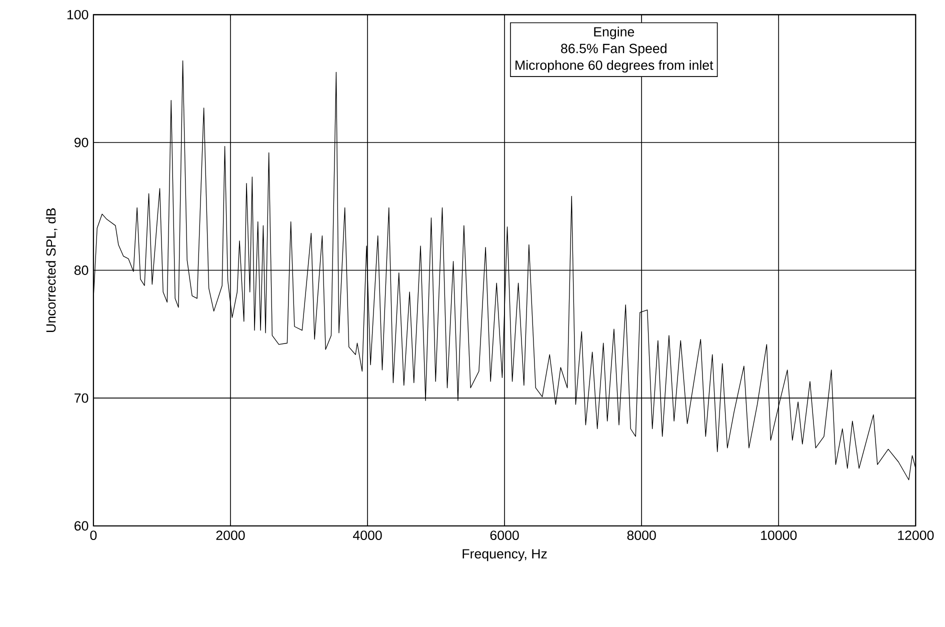 The height and width of the screenshot is (627, 945). What do you see at coordinates (615, 66) in the screenshot?
I see `annotation: Microphone 60 degrees from inlet` at bounding box center [615, 66].